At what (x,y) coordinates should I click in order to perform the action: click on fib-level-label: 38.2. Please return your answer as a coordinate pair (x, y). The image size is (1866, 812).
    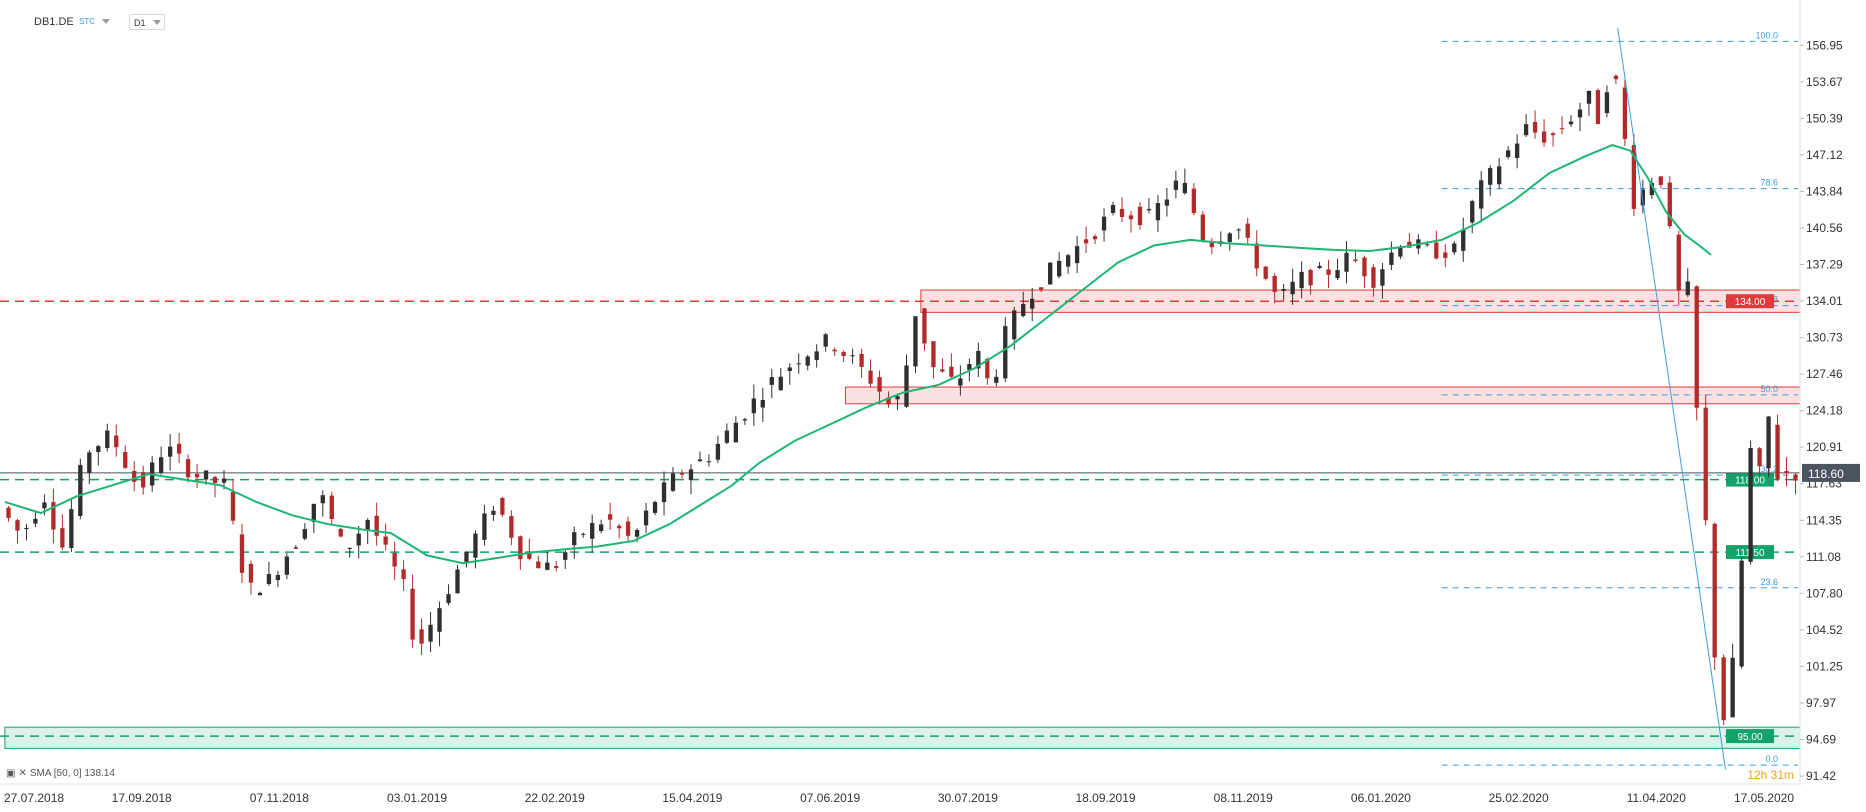
    Looking at the image, I should click on (1769, 469).